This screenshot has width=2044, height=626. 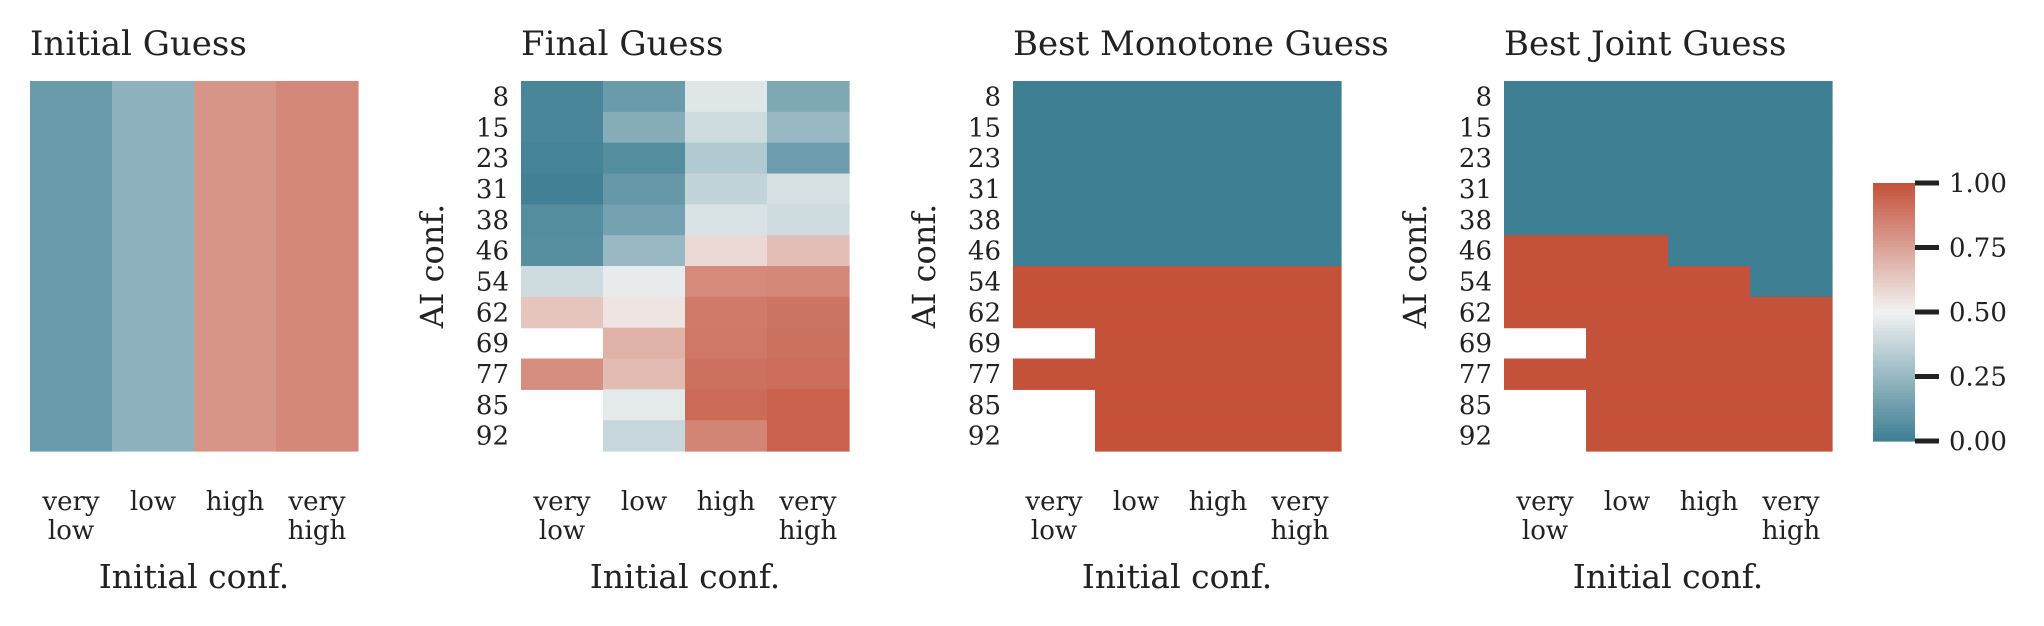 What do you see at coordinates (1483, 97) in the screenshot?
I see `y-tick-label: 8` at bounding box center [1483, 97].